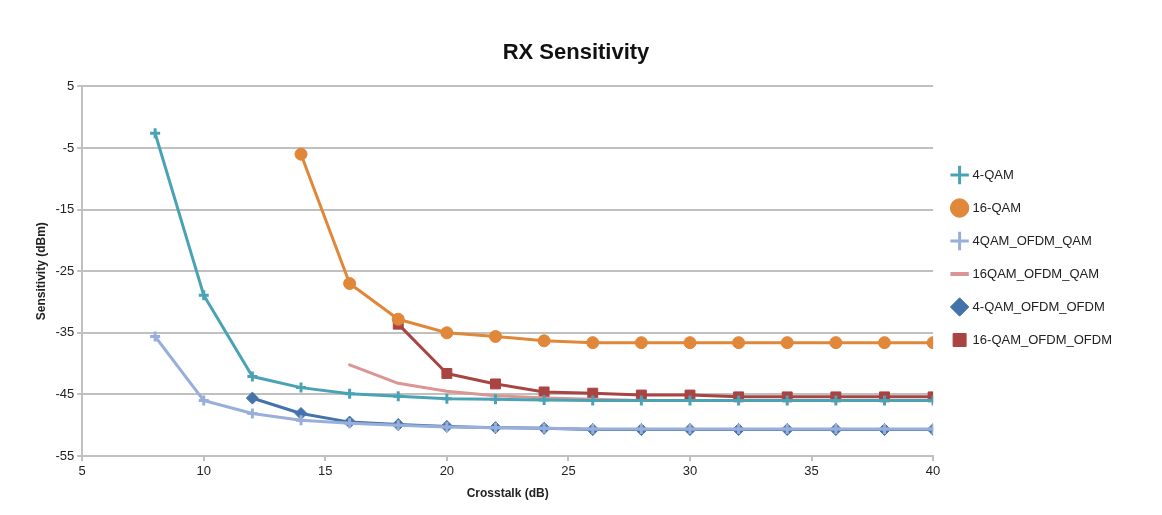 This screenshot has height=515, width=1162. Describe the element at coordinates (68, 147) in the screenshot. I see `y-tick-label: -5` at that location.